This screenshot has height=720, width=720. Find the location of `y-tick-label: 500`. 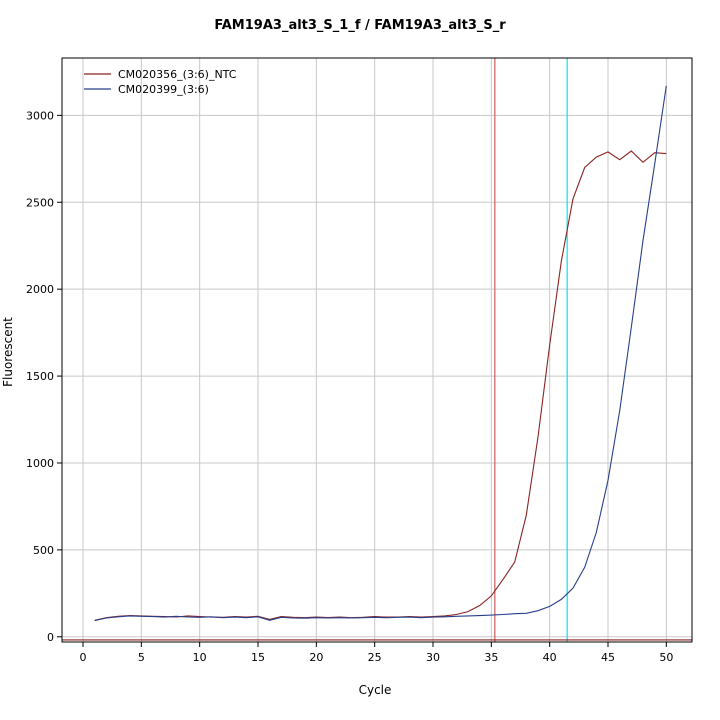

y-tick-label: 500 is located at coordinates (43, 550).